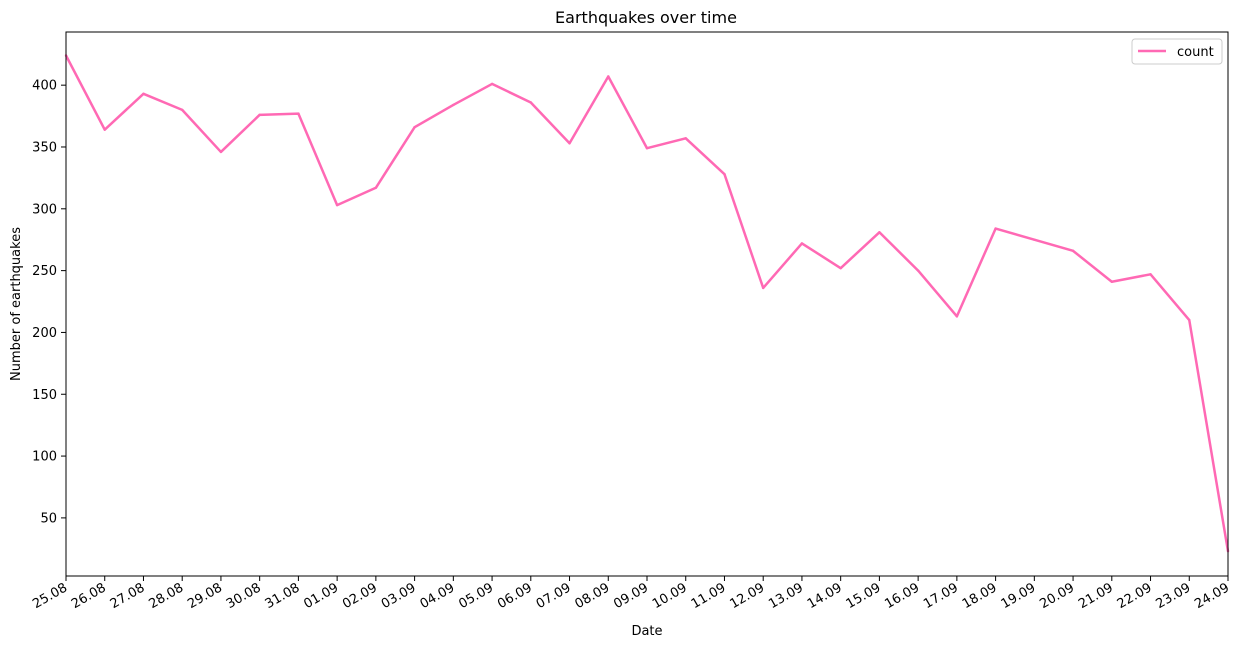 This screenshot has width=1238, height=647. I want to click on x-tick-label: 12.09, so click(747, 596).